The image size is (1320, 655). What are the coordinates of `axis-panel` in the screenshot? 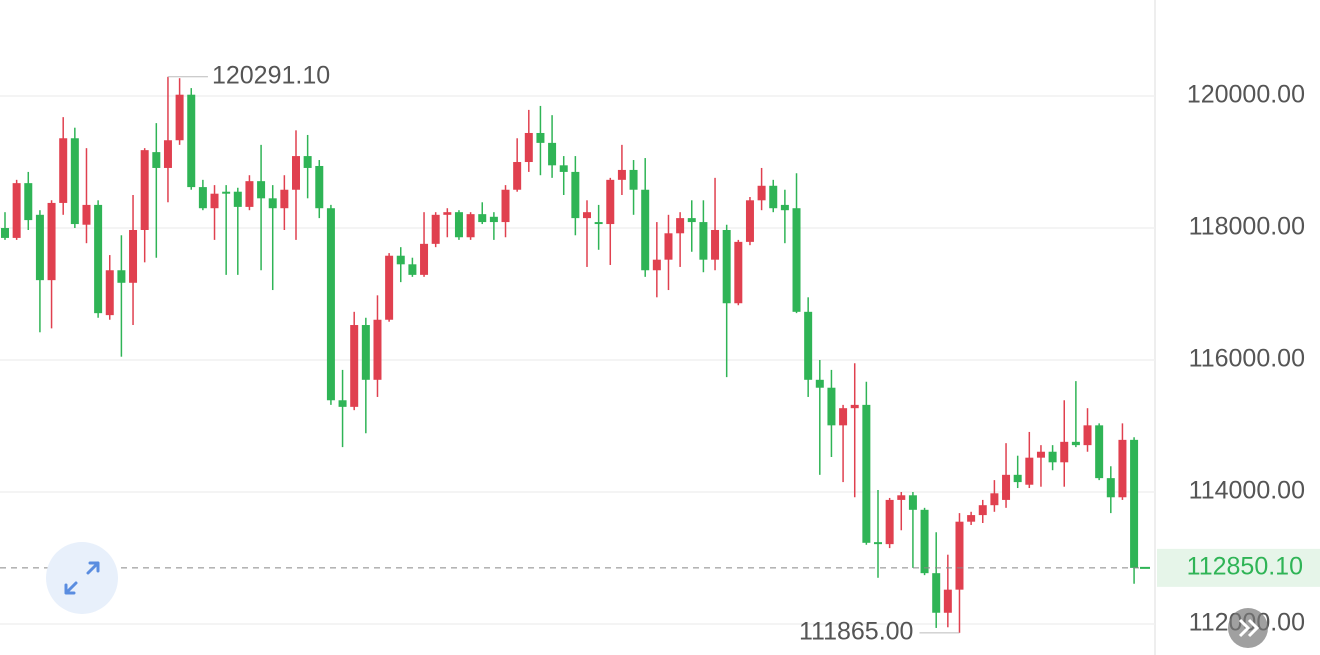 It's located at (1237, 327).